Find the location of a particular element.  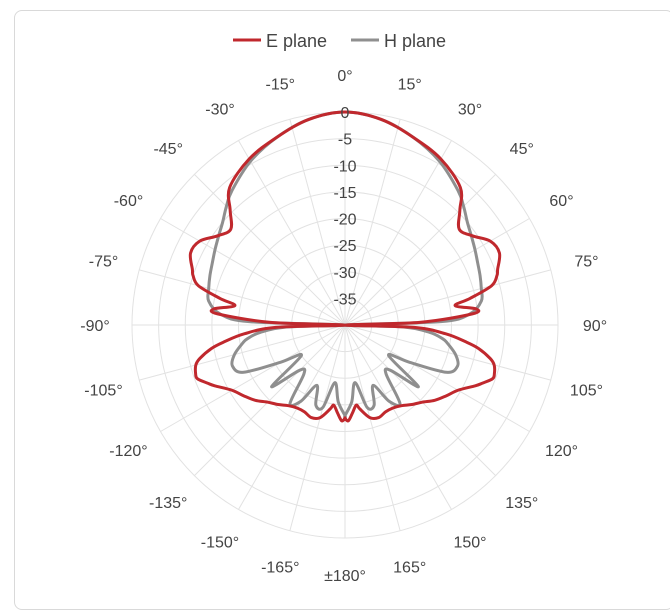

angle-tick-label: -45° is located at coordinates (168, 149).